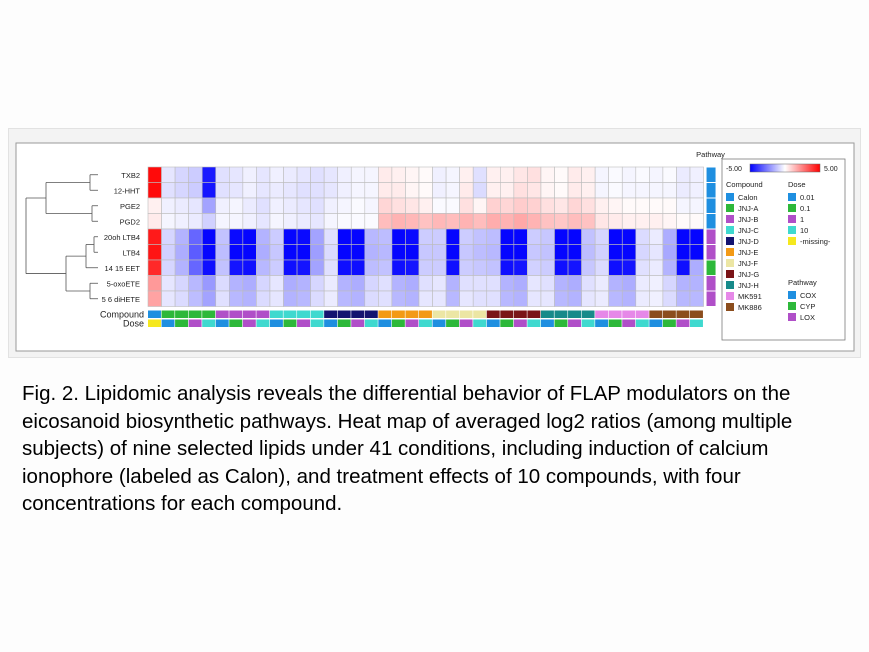 The height and width of the screenshot is (652, 869). What do you see at coordinates (711, 236) in the screenshot?
I see `pathway-track-cell` at bounding box center [711, 236].